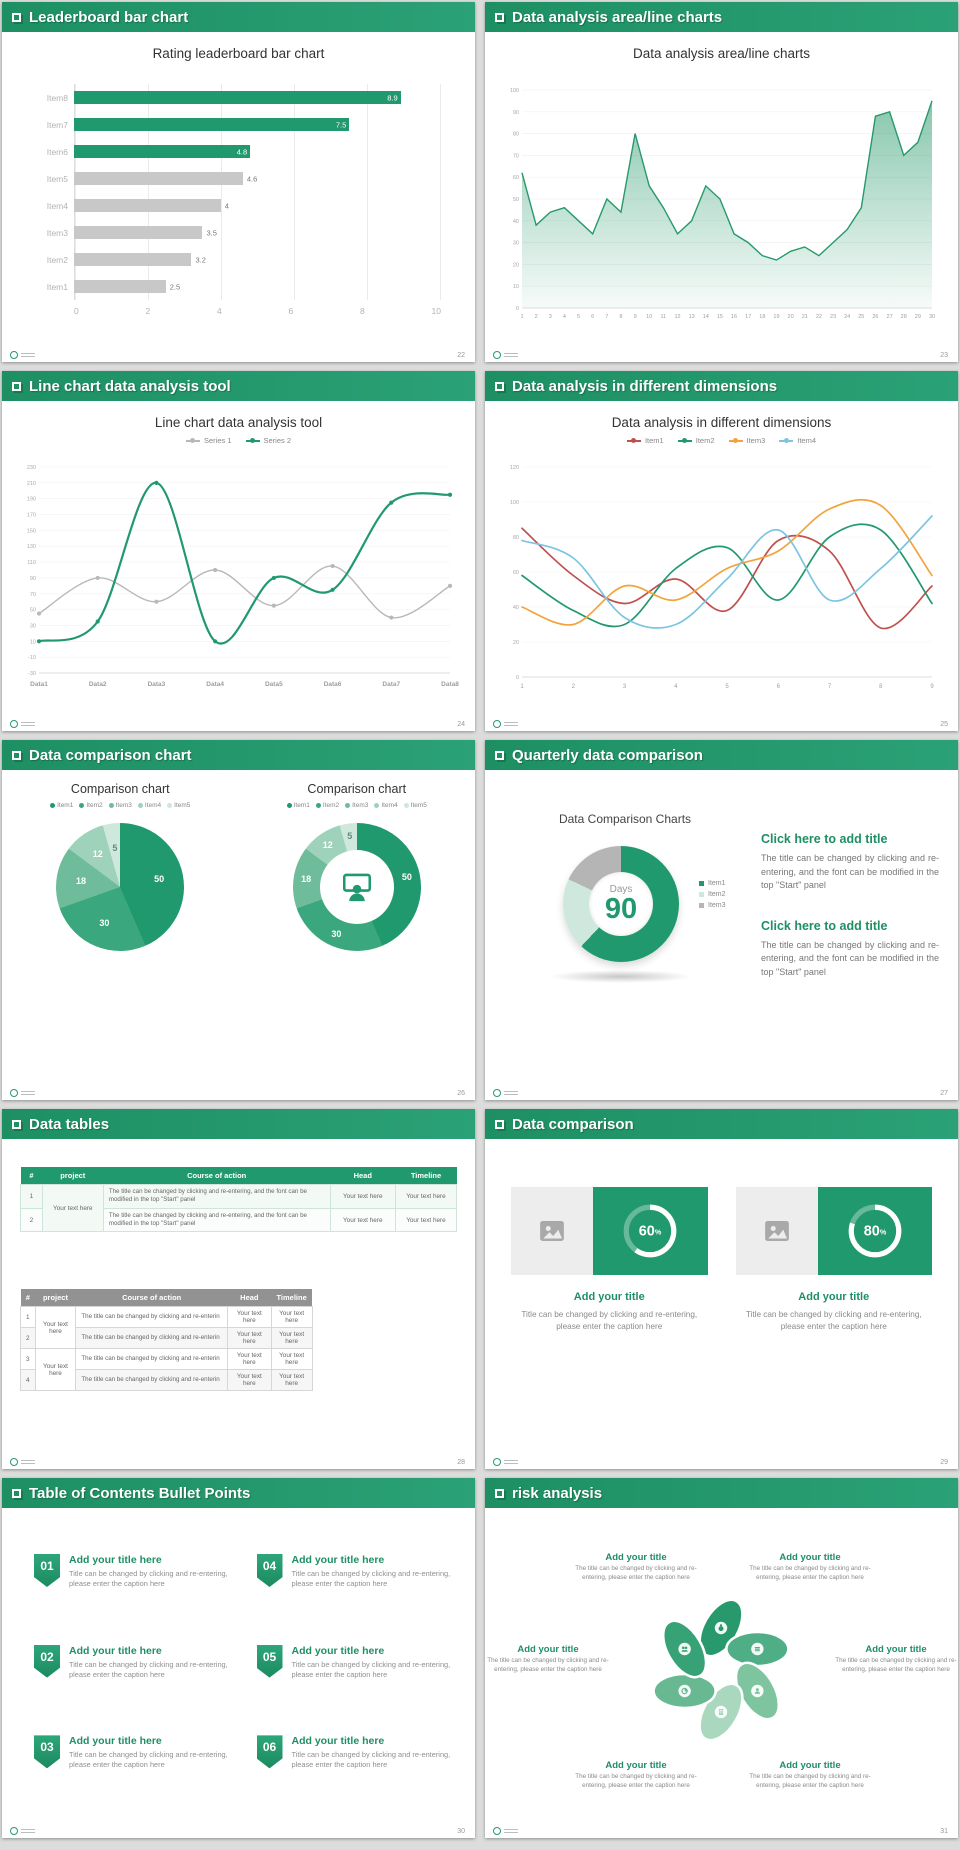 The image size is (960, 1850). Describe the element at coordinates (461, 1831) in the screenshot. I see `page-number: 30` at that location.